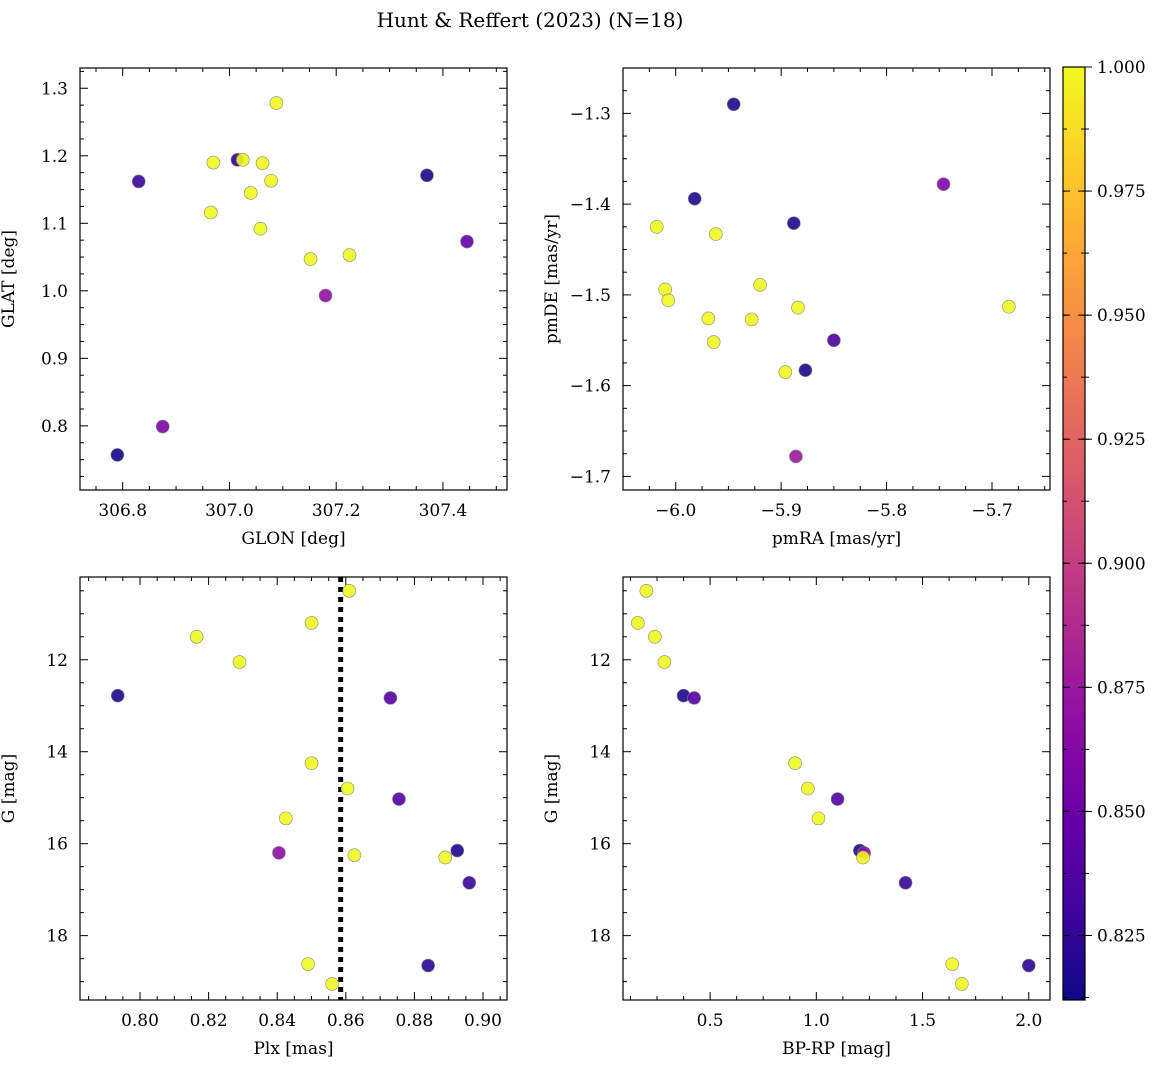 The height and width of the screenshot is (1067, 1160). Describe the element at coordinates (1121, 936) in the screenshot. I see `colorbar-tick-label: 0.825` at that location.